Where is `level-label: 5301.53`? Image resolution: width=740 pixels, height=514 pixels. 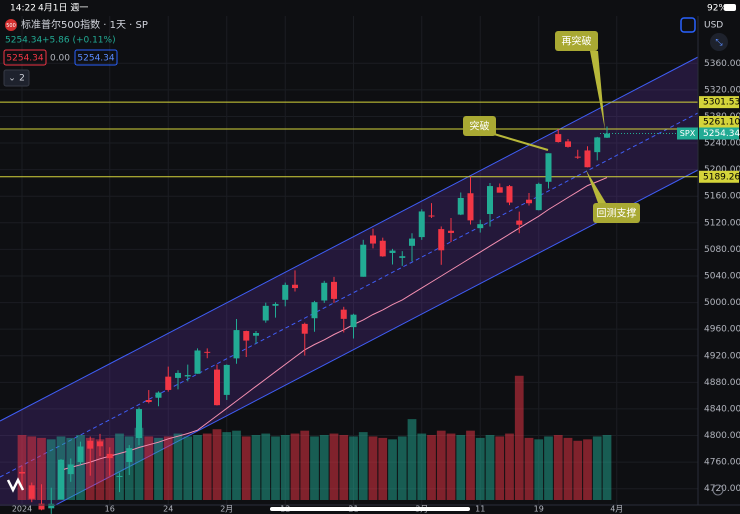 level-label: 5301.53 is located at coordinates (721, 103).